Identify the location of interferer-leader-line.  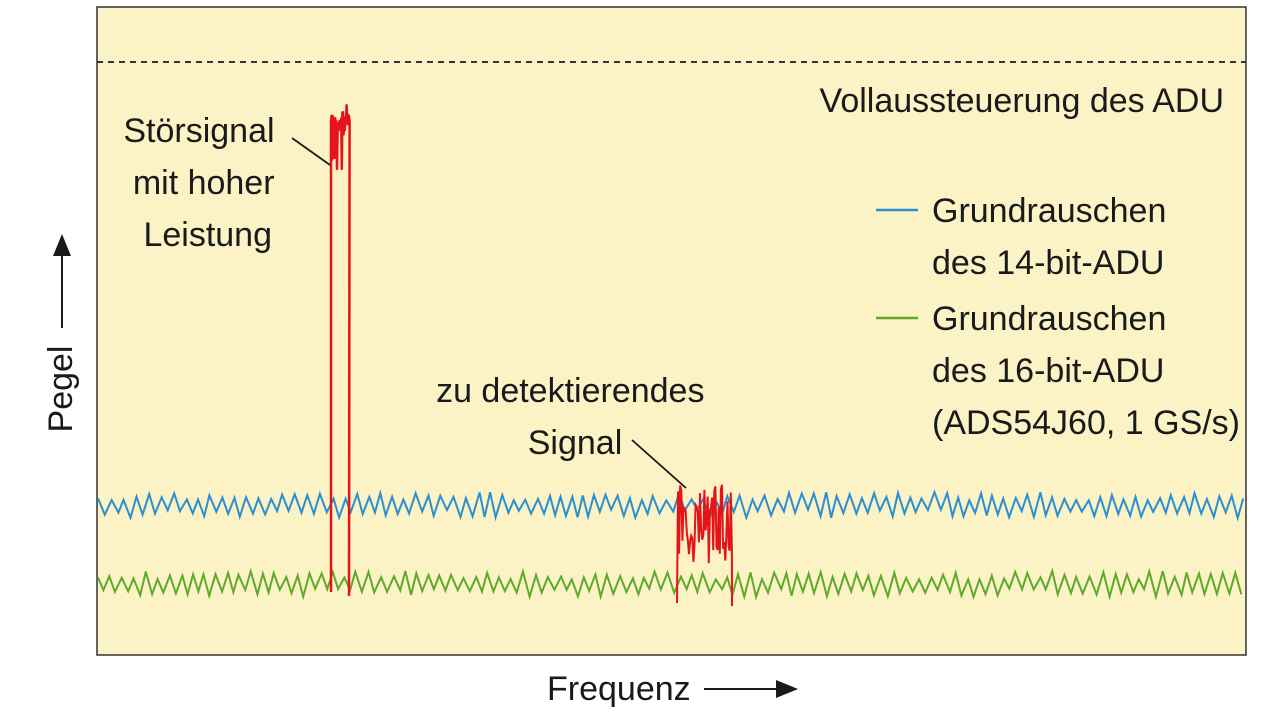
(311, 151).